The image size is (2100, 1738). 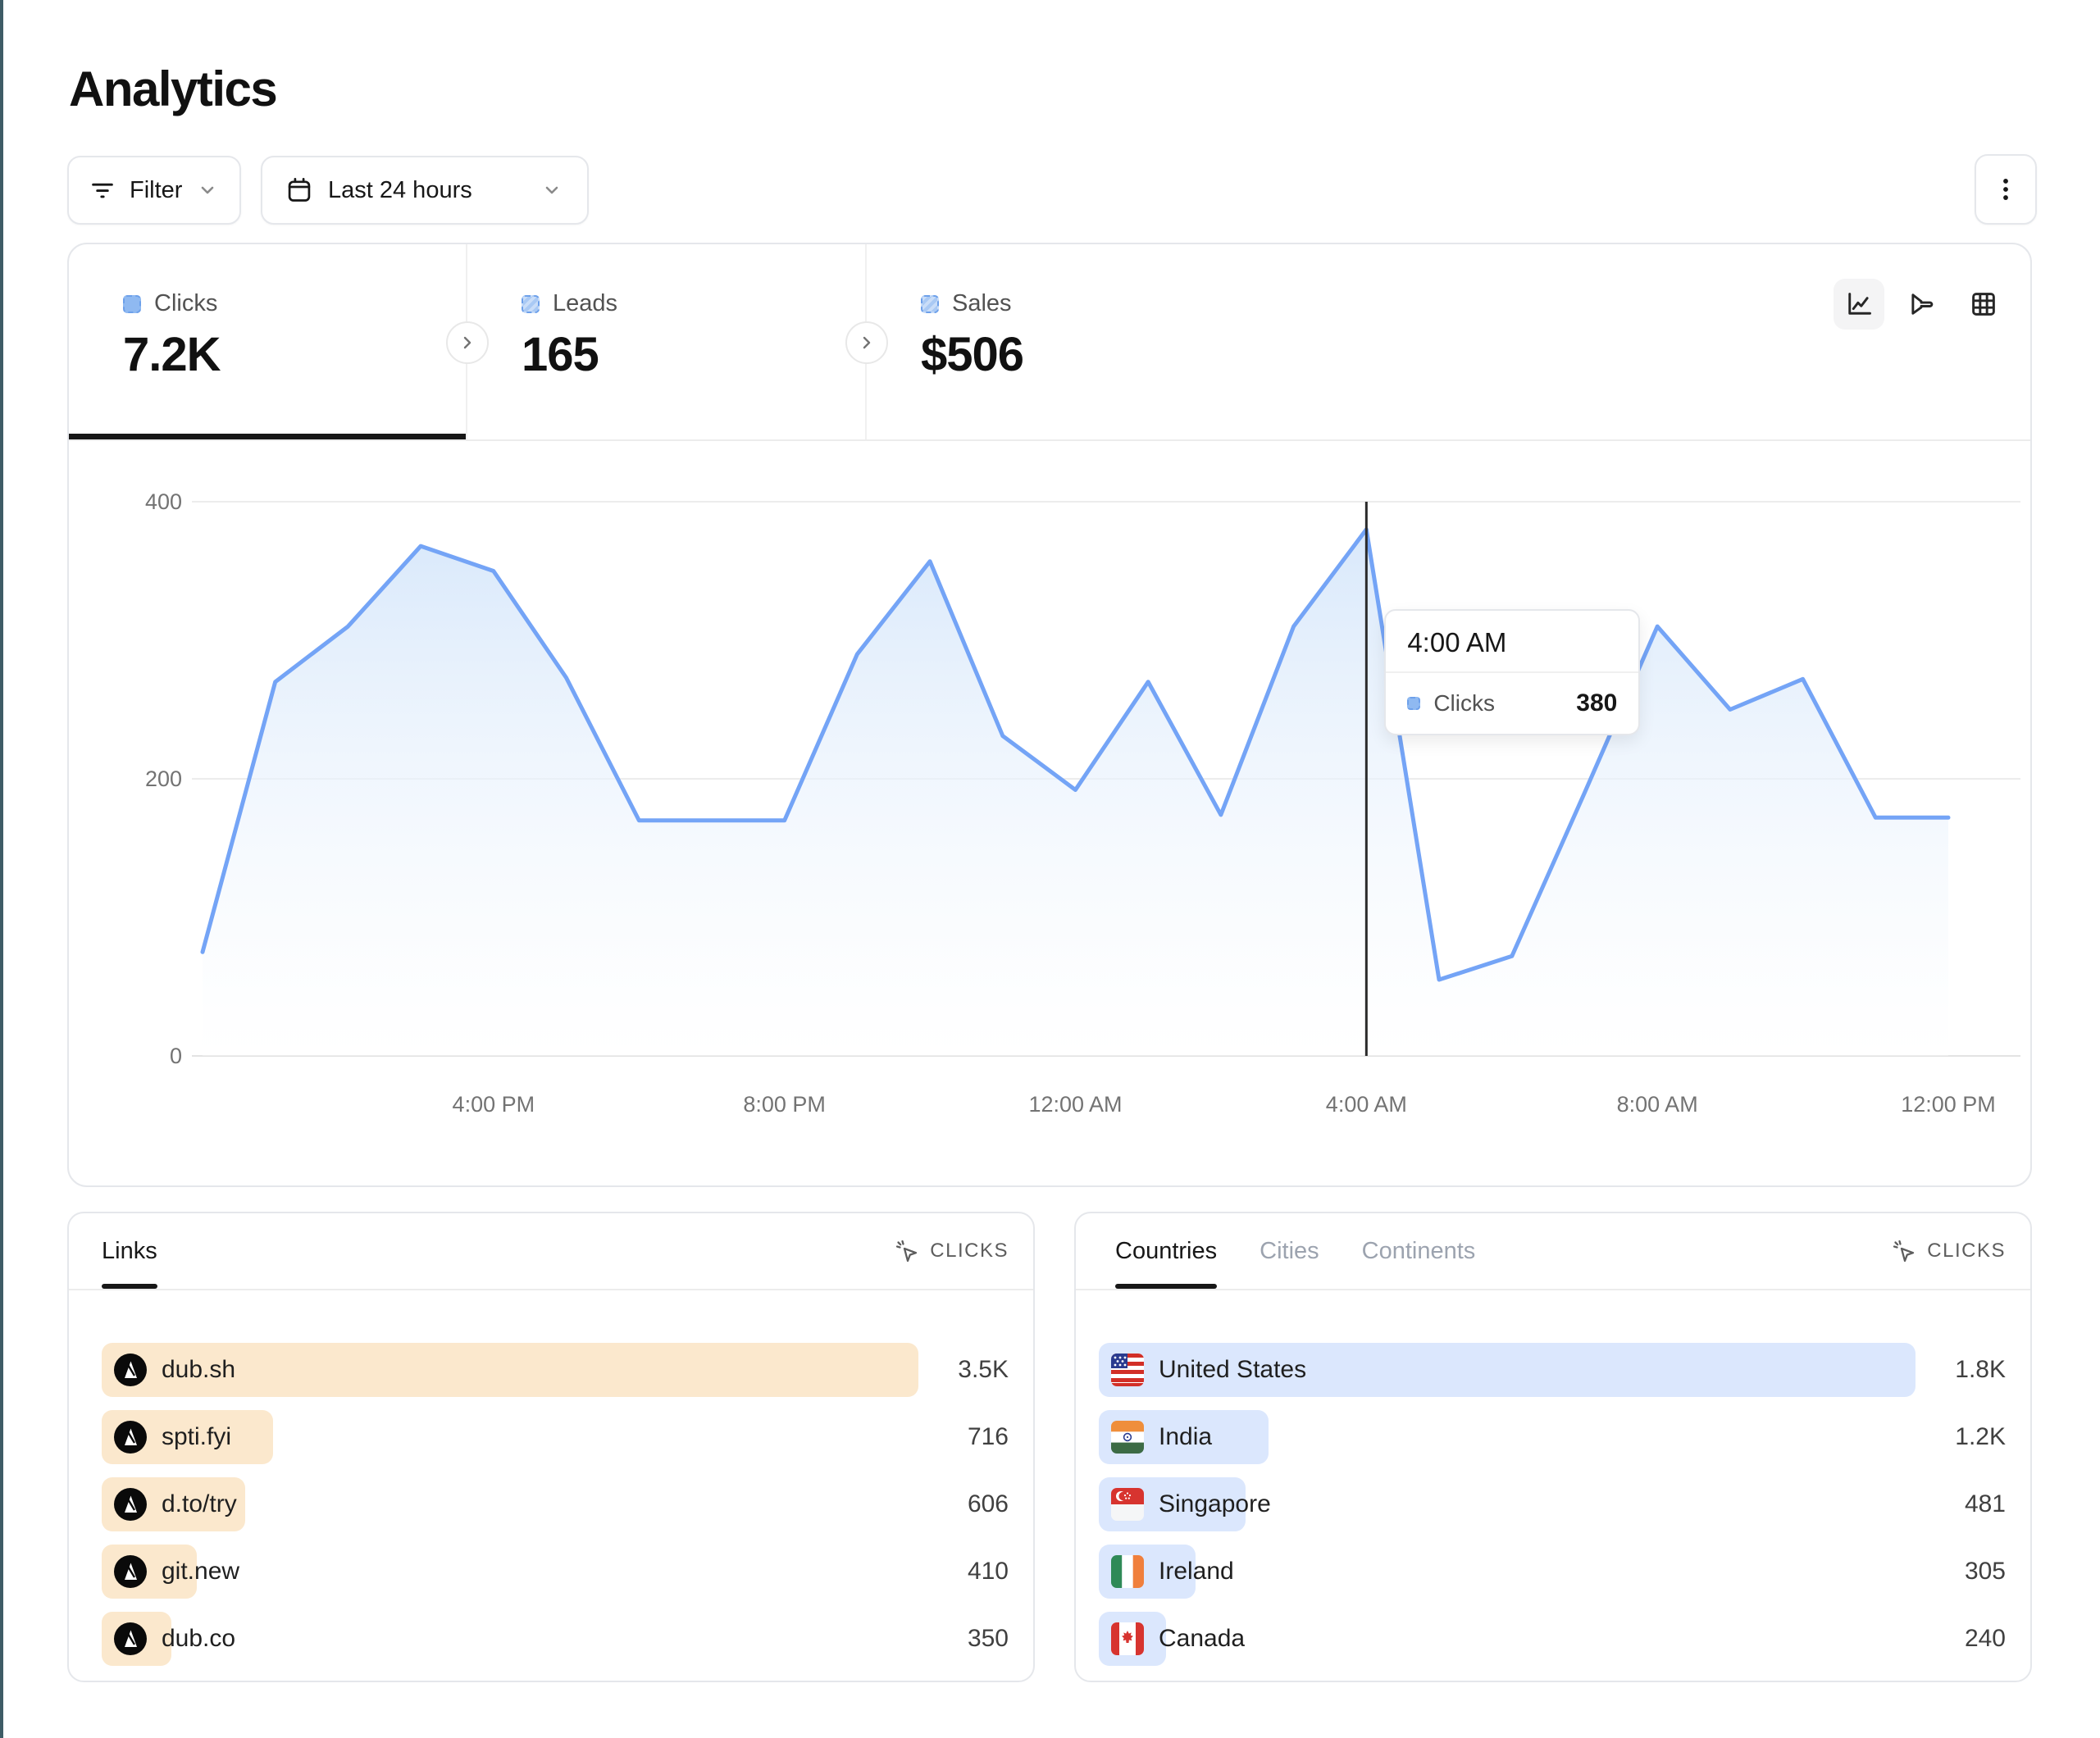 I want to click on calendar-icon, so click(x=299, y=190).